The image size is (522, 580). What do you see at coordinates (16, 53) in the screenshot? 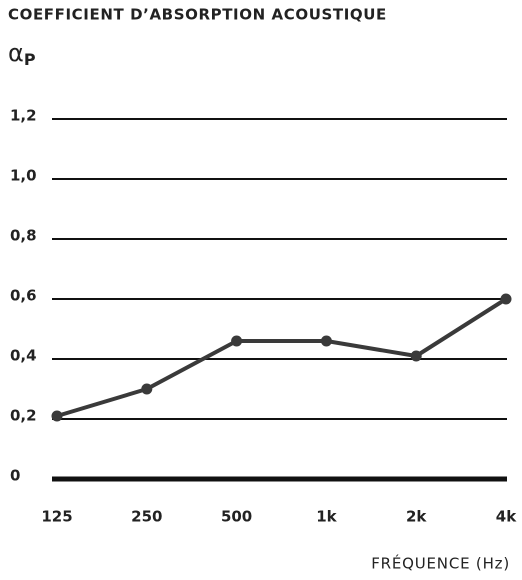
I see `y-label-symbol: α` at bounding box center [16, 53].